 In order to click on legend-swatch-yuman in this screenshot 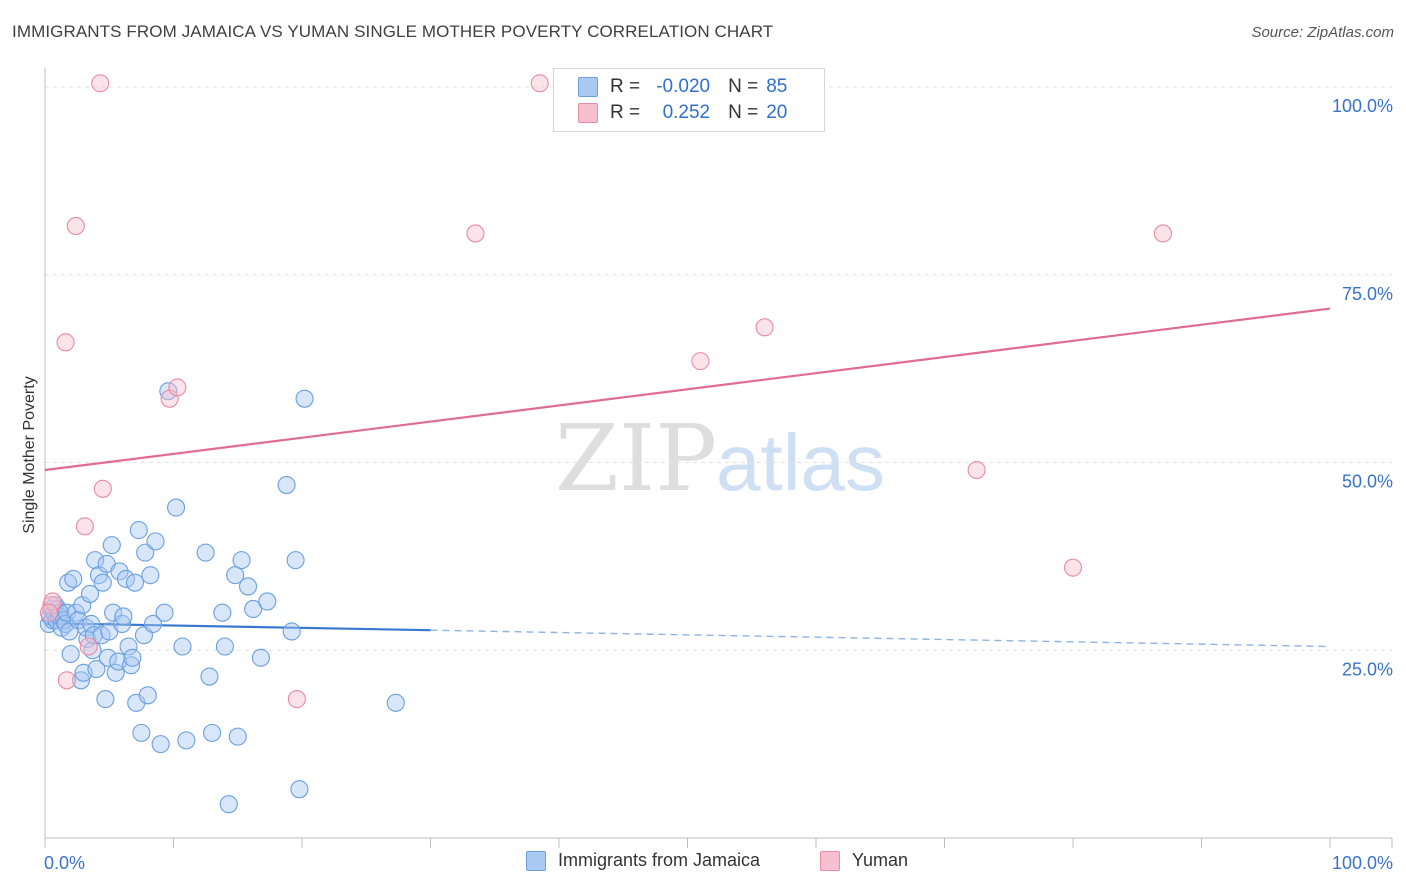, I will do `click(588, 113)`.